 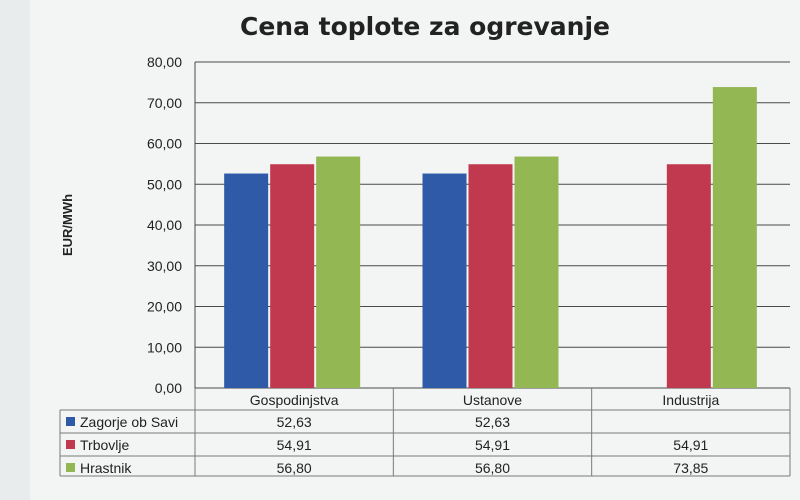 I want to click on y-tick-label: 20,00, so click(x=164, y=307).